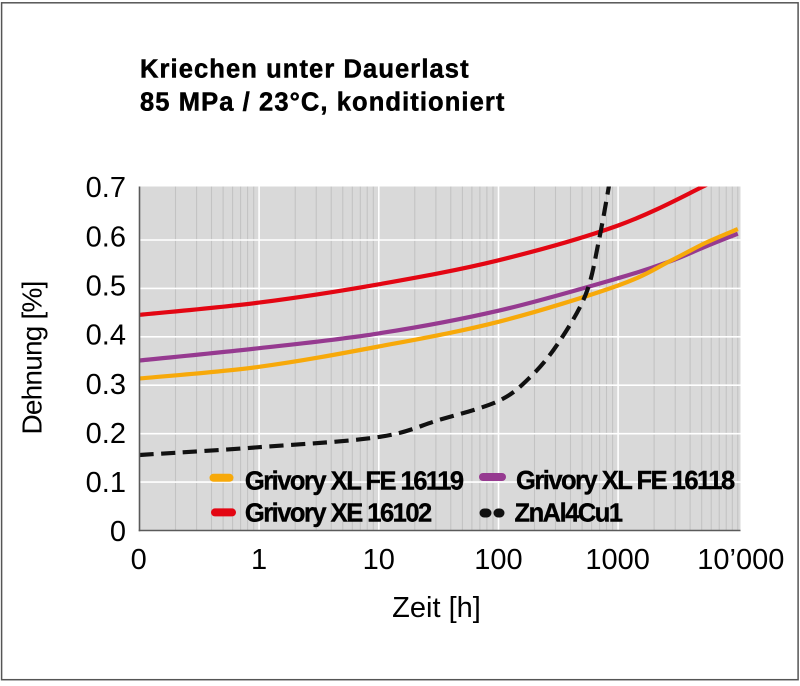 This screenshot has height=686, width=800. What do you see at coordinates (305, 70) in the screenshot?
I see `svg-text: Kriechen unter Dauerlast` at bounding box center [305, 70].